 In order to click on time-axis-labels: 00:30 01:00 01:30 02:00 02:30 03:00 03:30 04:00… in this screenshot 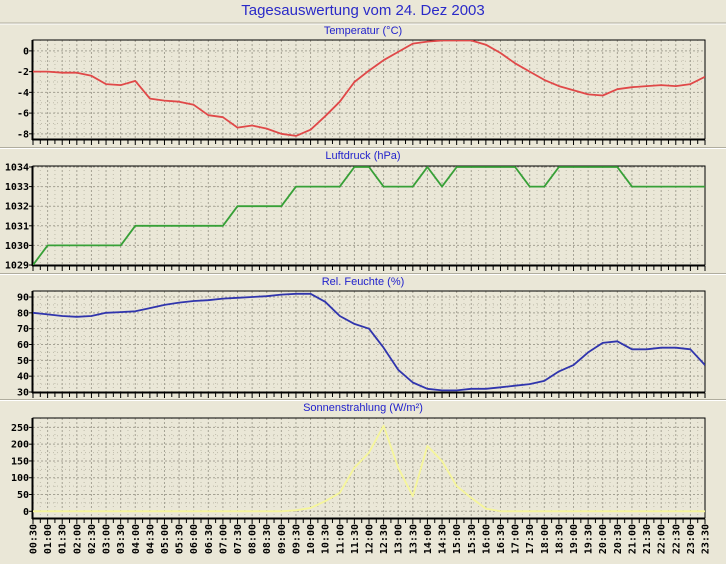, I will do `click(370, 539)`.